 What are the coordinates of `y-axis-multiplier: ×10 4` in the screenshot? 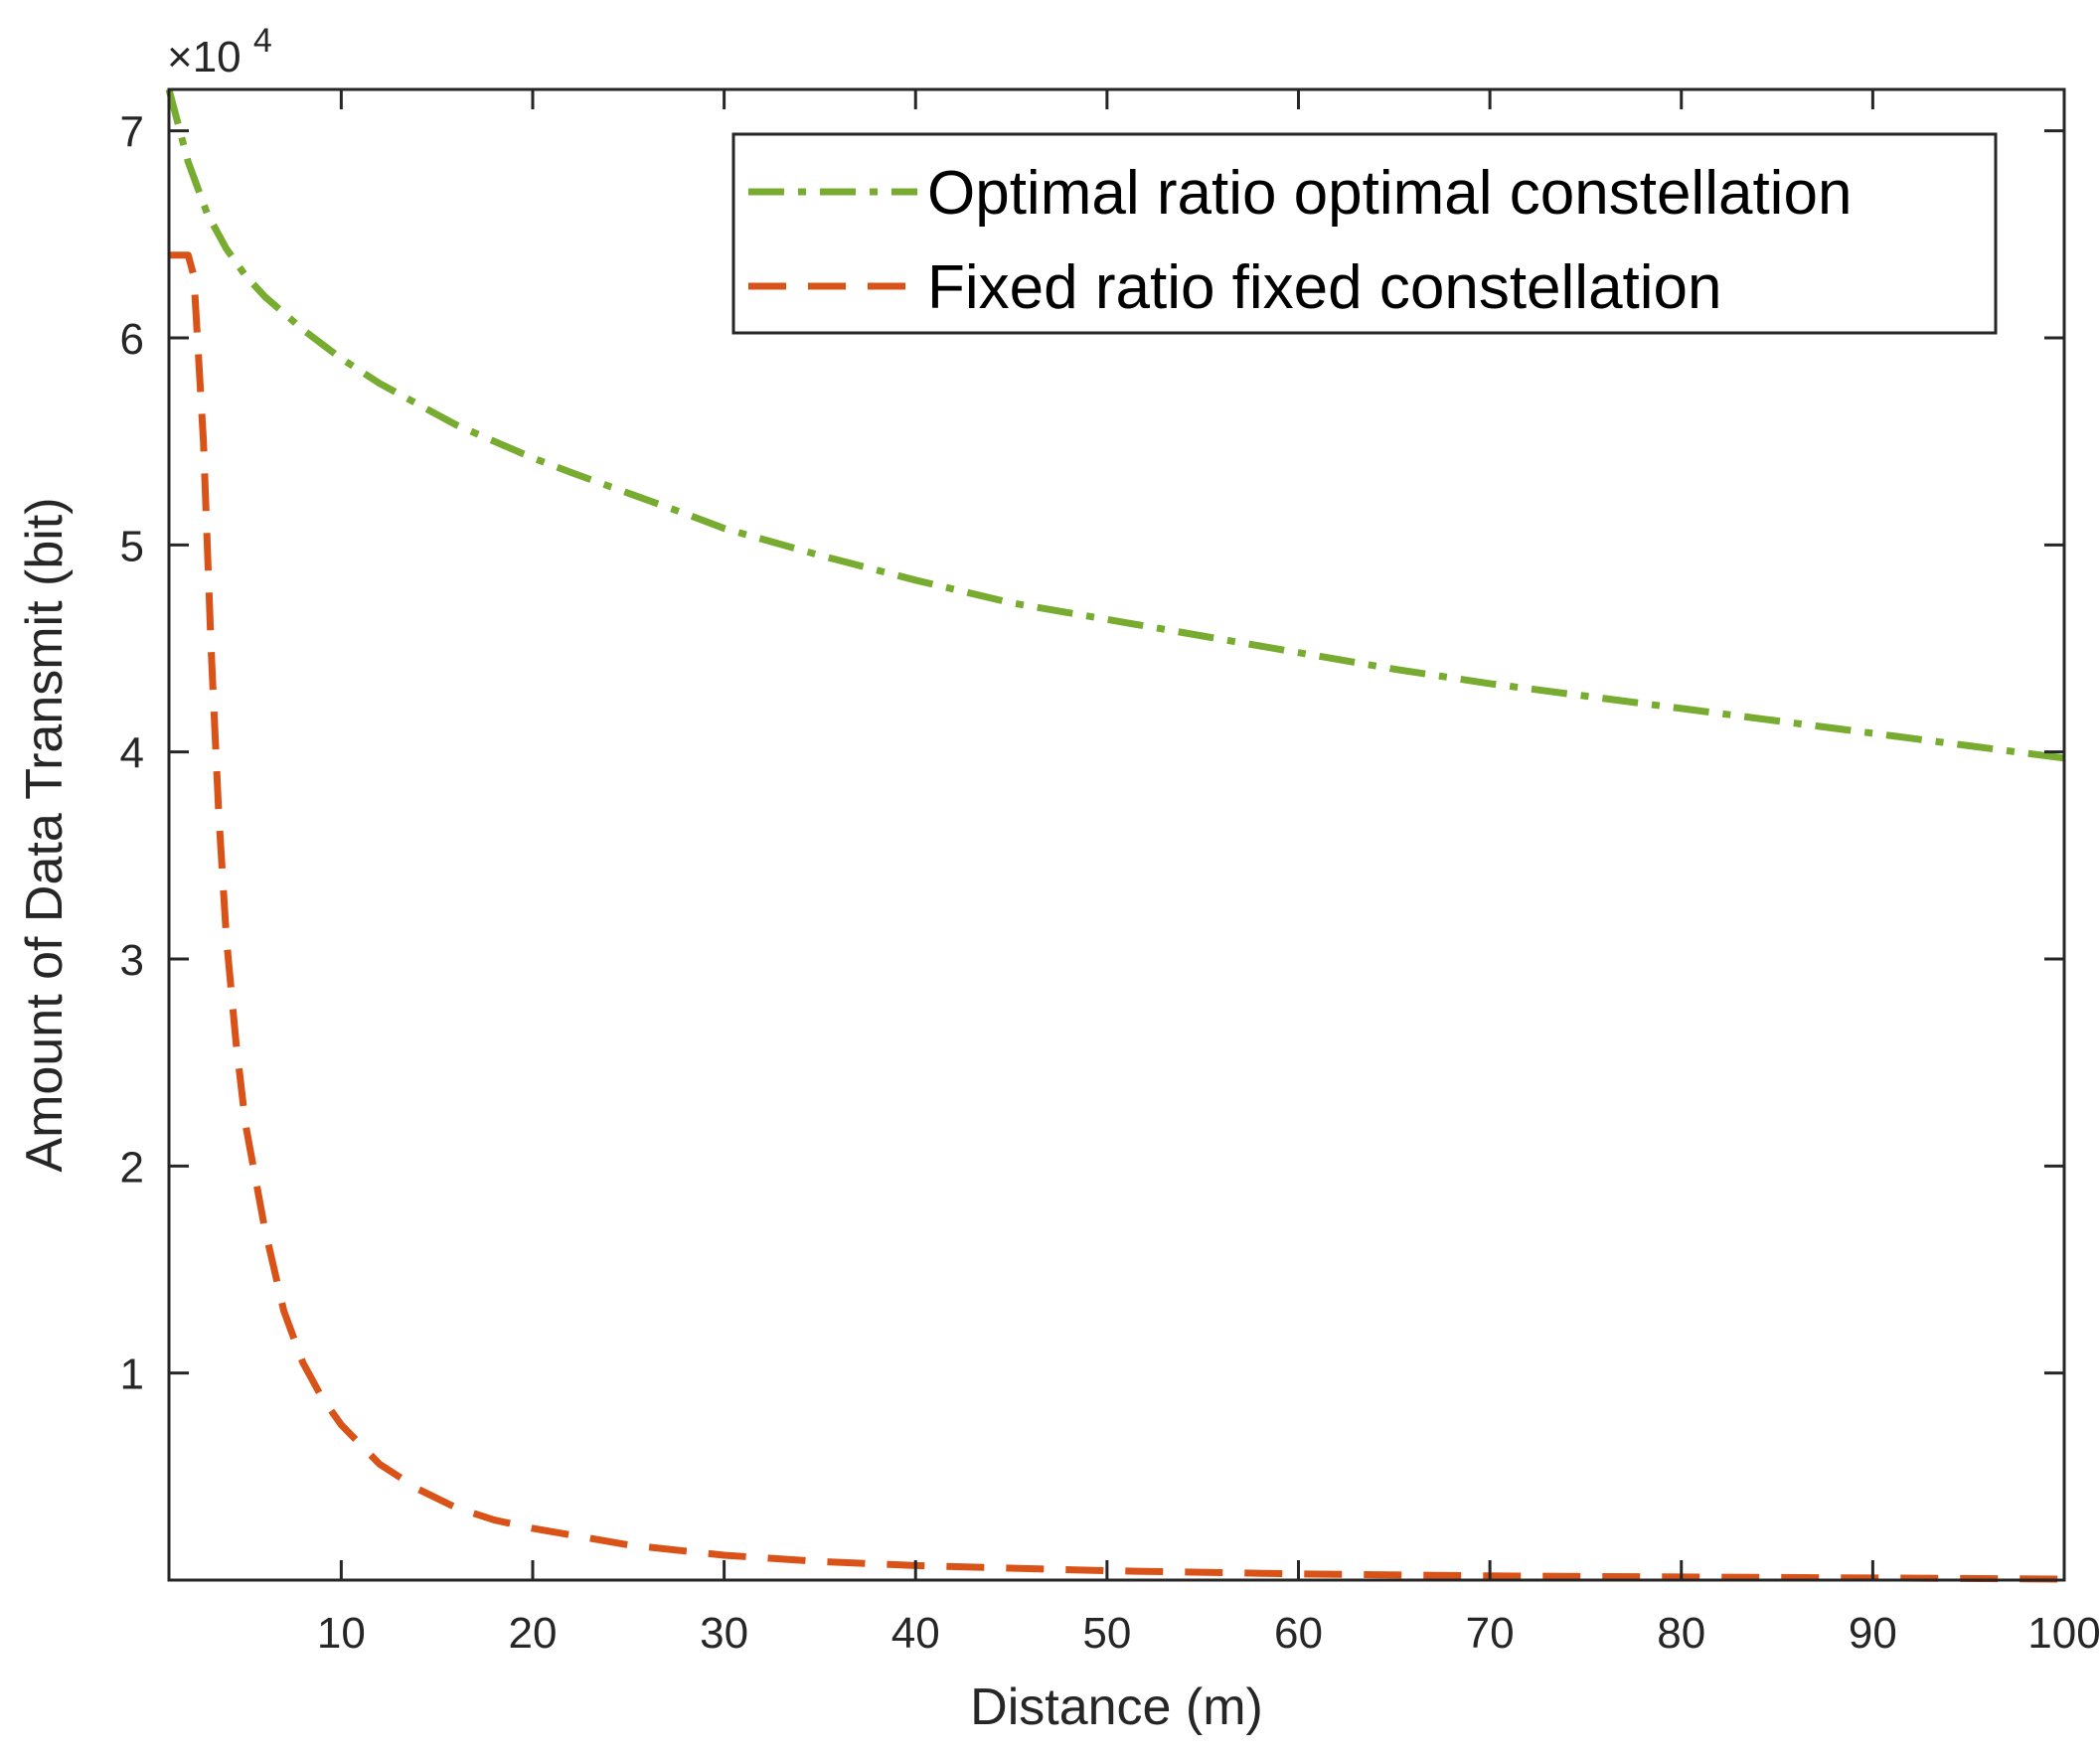 It's located at (219, 51).